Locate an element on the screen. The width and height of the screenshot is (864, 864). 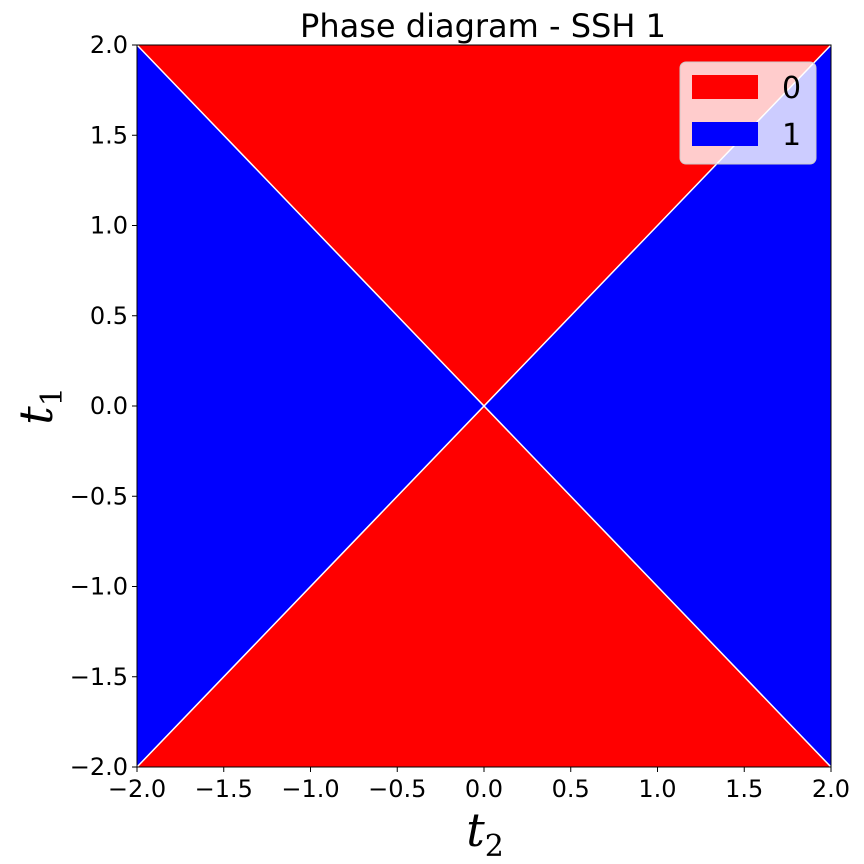
y-tick-label: 1.5 is located at coordinates (109, 135).